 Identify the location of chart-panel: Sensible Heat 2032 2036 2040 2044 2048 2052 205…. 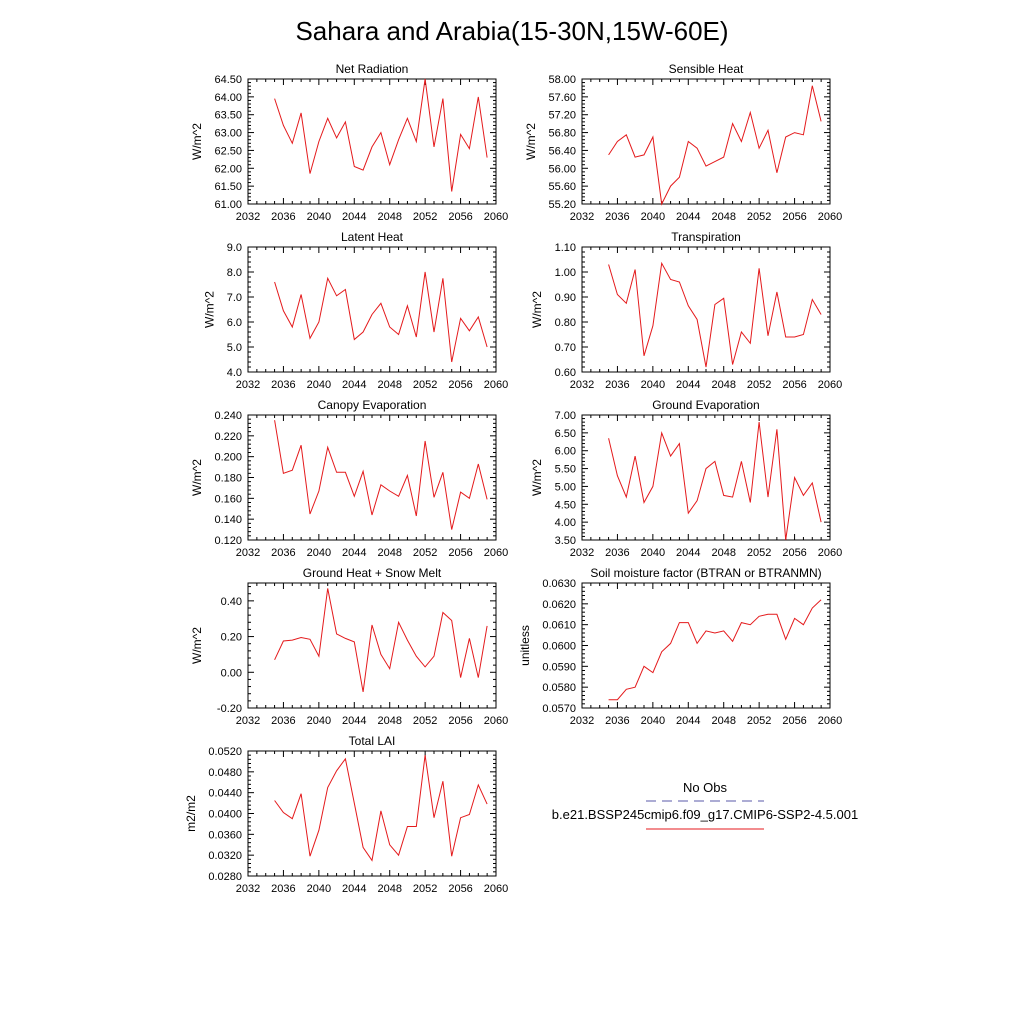
(683, 142).